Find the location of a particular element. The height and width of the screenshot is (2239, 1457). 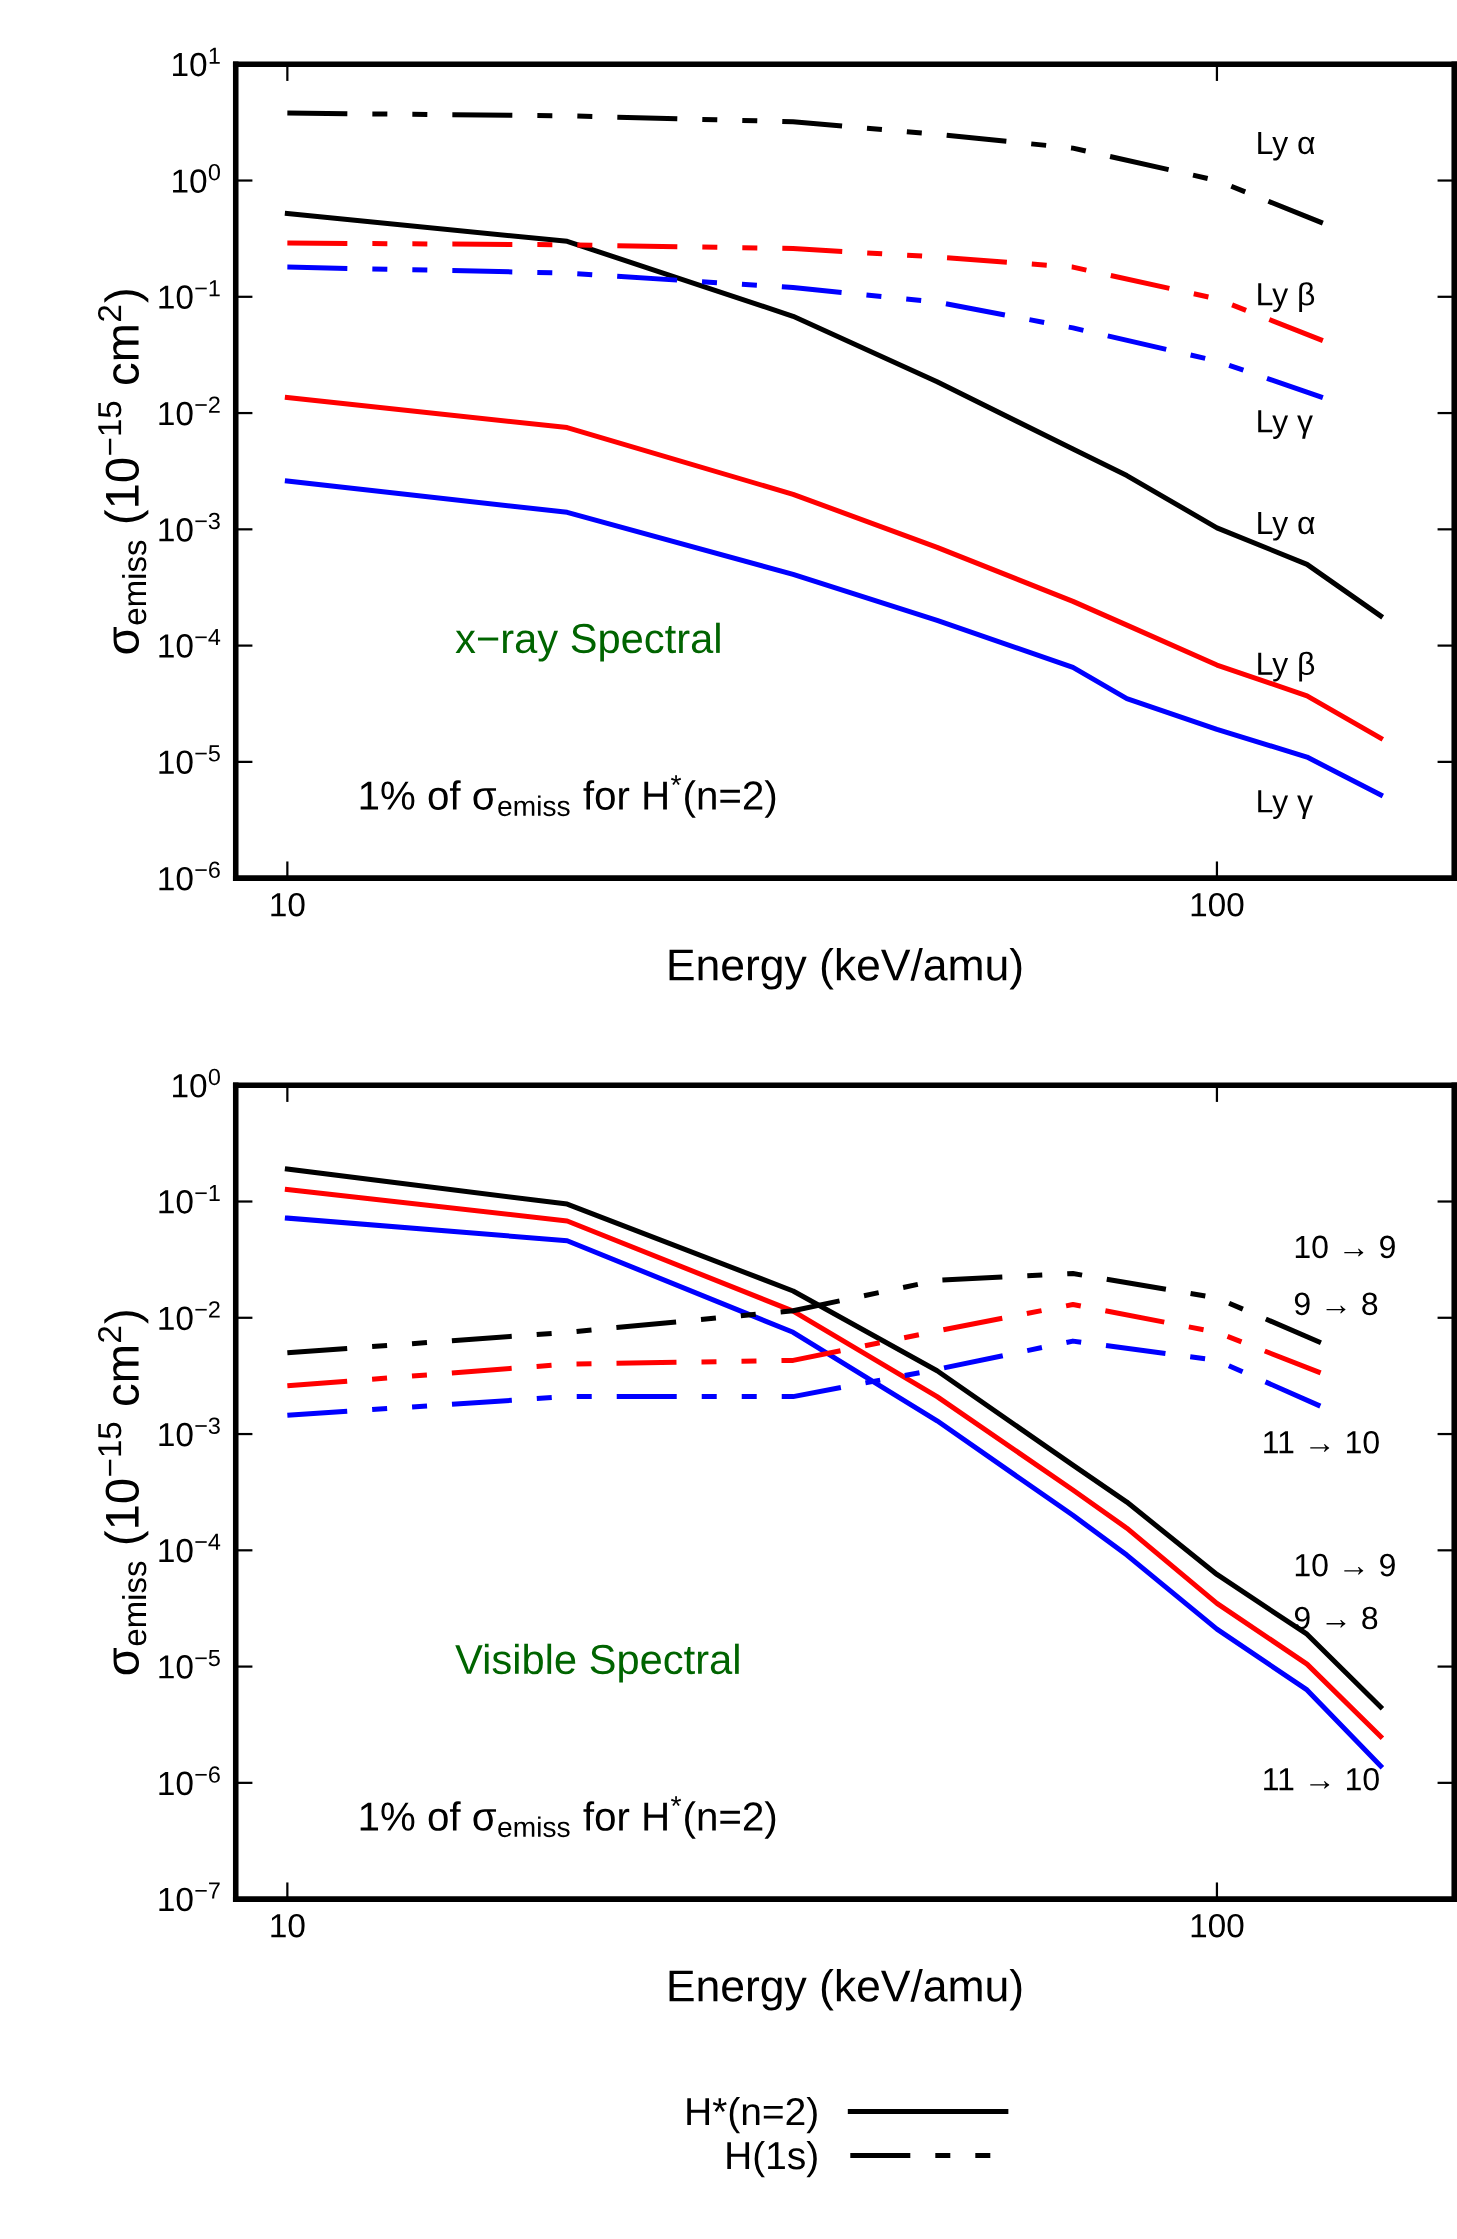

annotation: 9 → 8 is located at coordinates (1336, 1304).